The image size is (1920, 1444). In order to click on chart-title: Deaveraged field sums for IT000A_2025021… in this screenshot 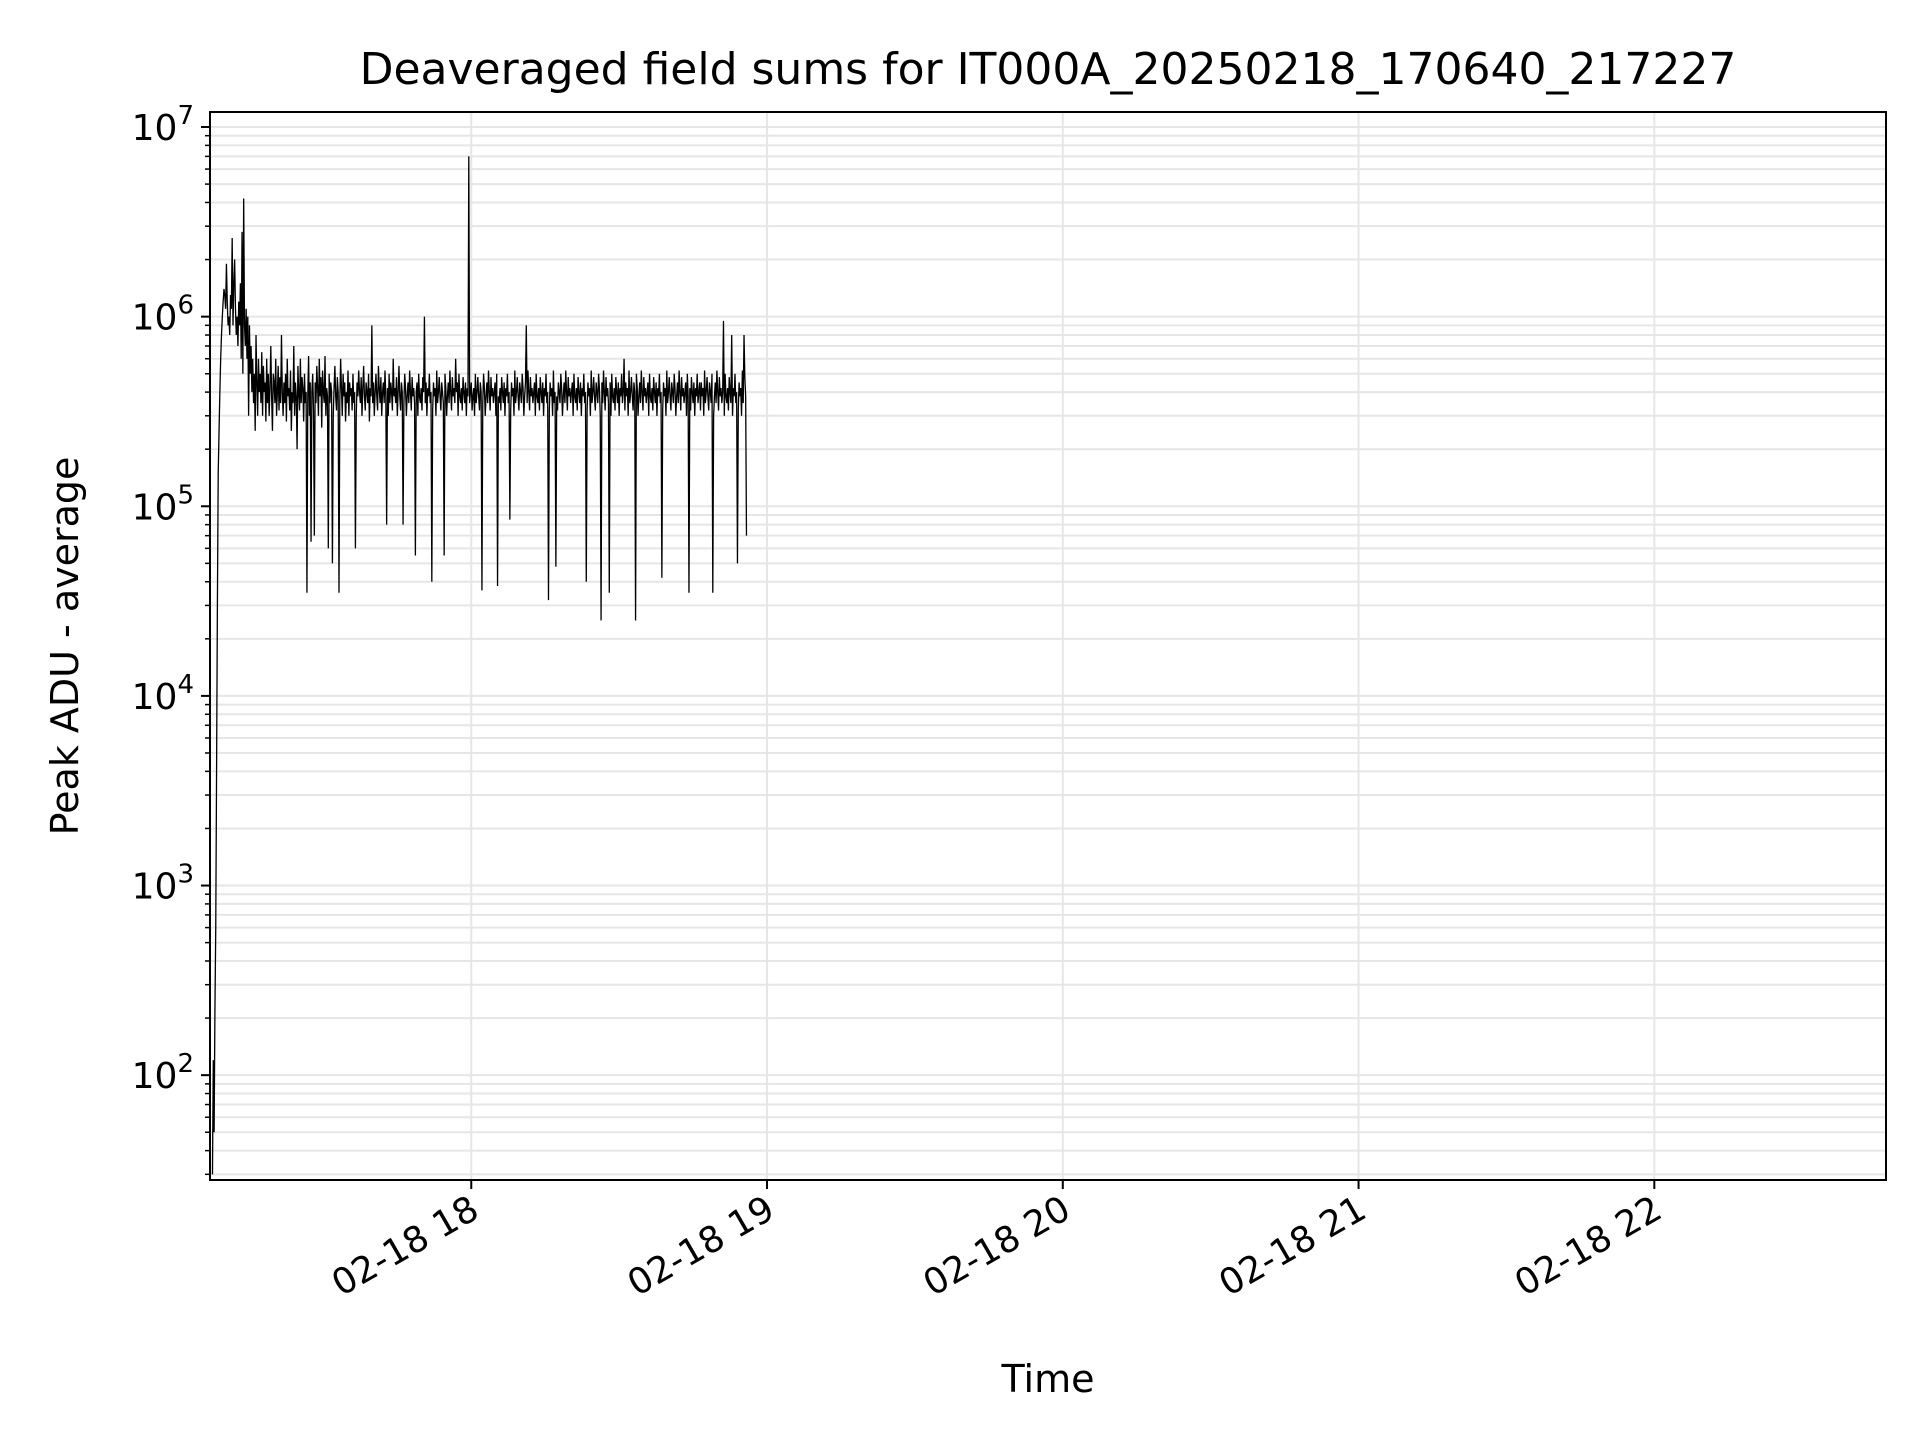, I will do `click(1048, 69)`.